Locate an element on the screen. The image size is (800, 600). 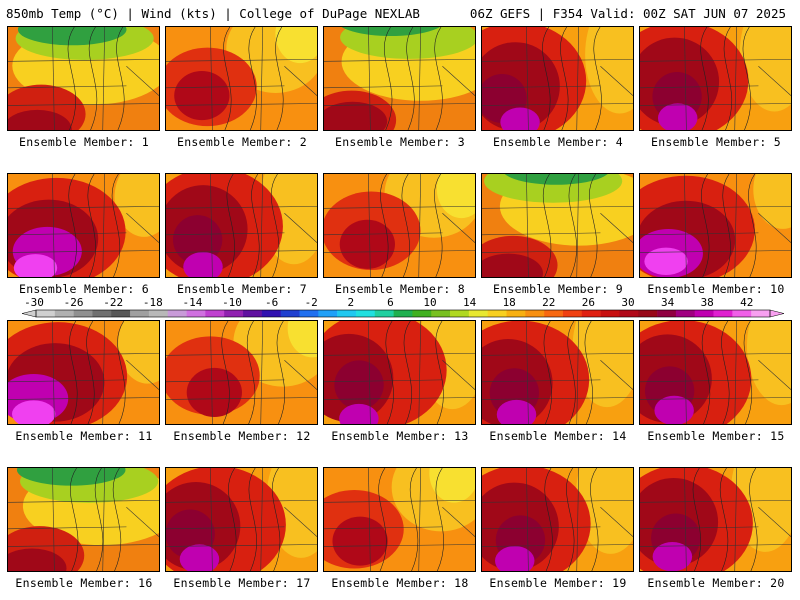
ensemble-member-label: Ensemble Member: 16 is located at coordinates (84, 583).